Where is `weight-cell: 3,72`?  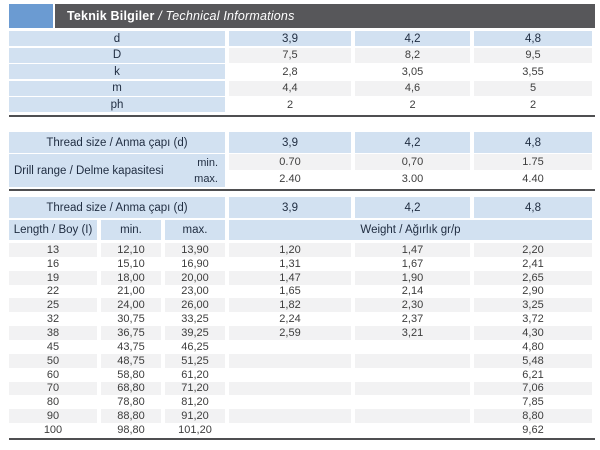 weight-cell: 3,72 is located at coordinates (533, 319).